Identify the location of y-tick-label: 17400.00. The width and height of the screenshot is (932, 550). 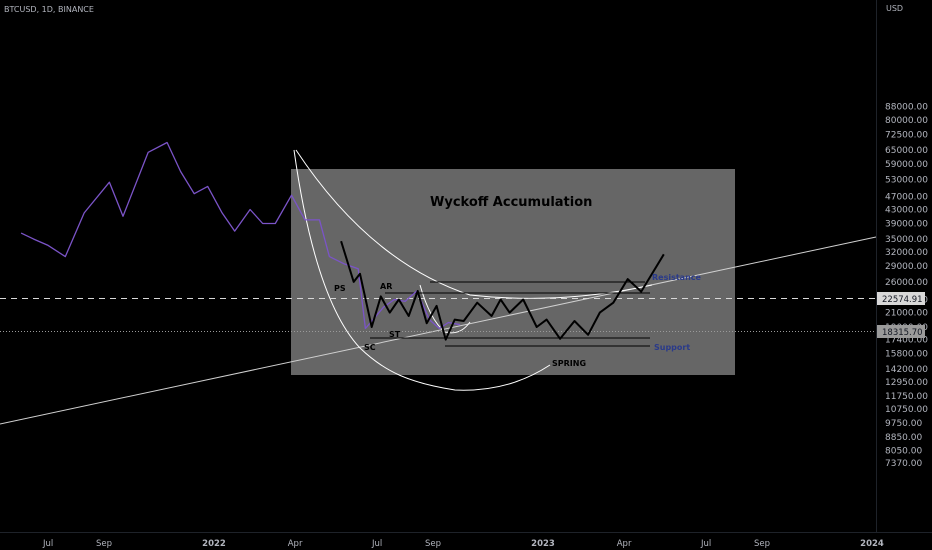
(906, 341).